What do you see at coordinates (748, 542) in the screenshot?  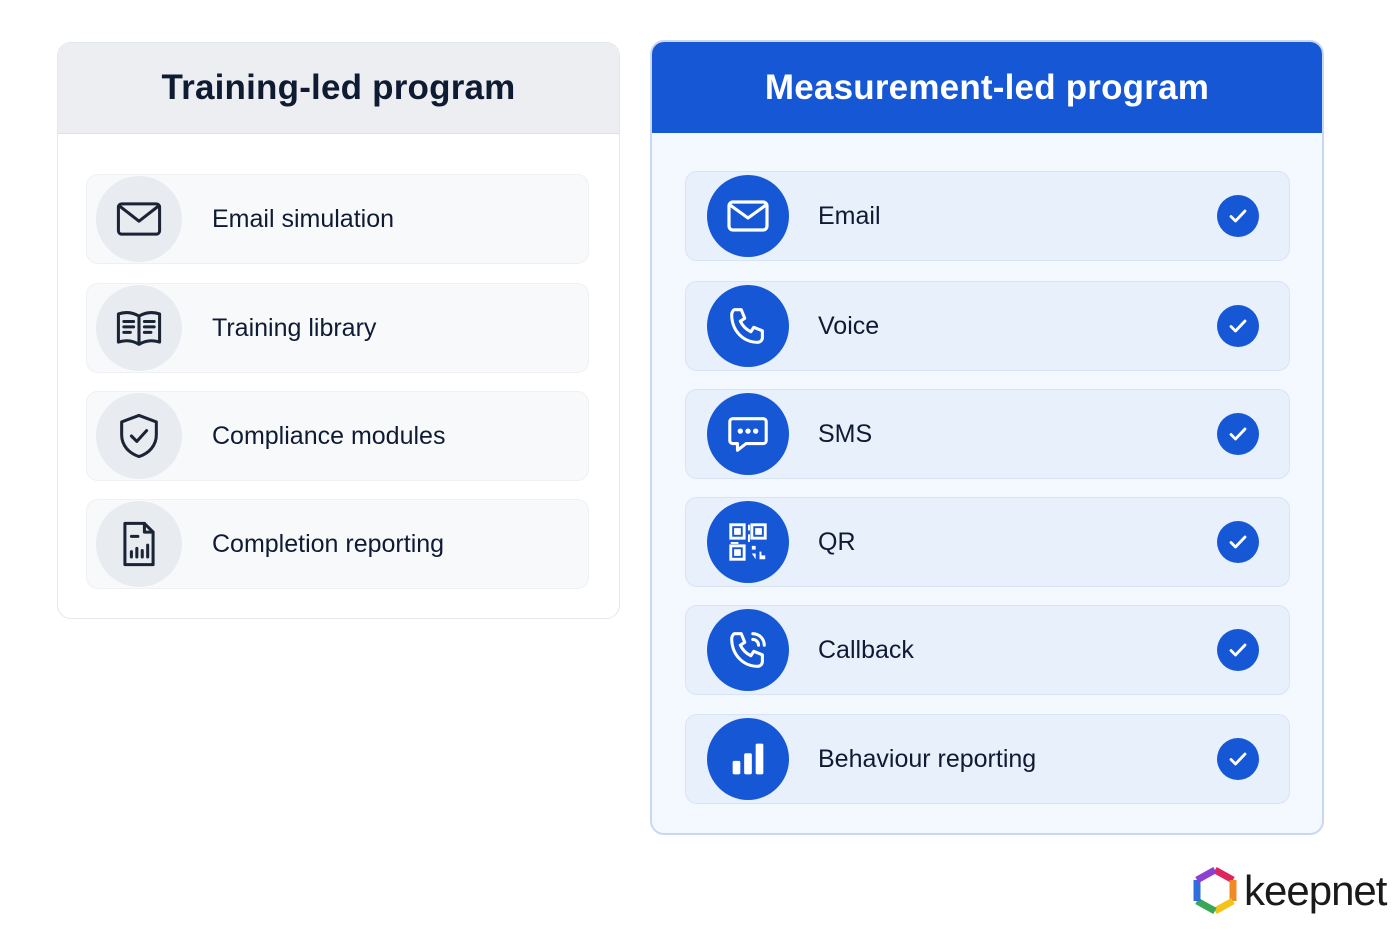 I see `qr-code-icon` at bounding box center [748, 542].